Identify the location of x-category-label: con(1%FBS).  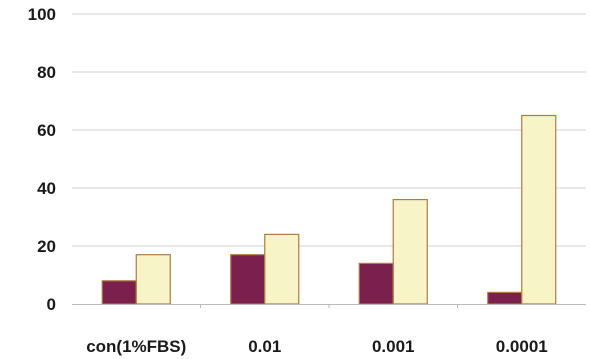
(136, 346).